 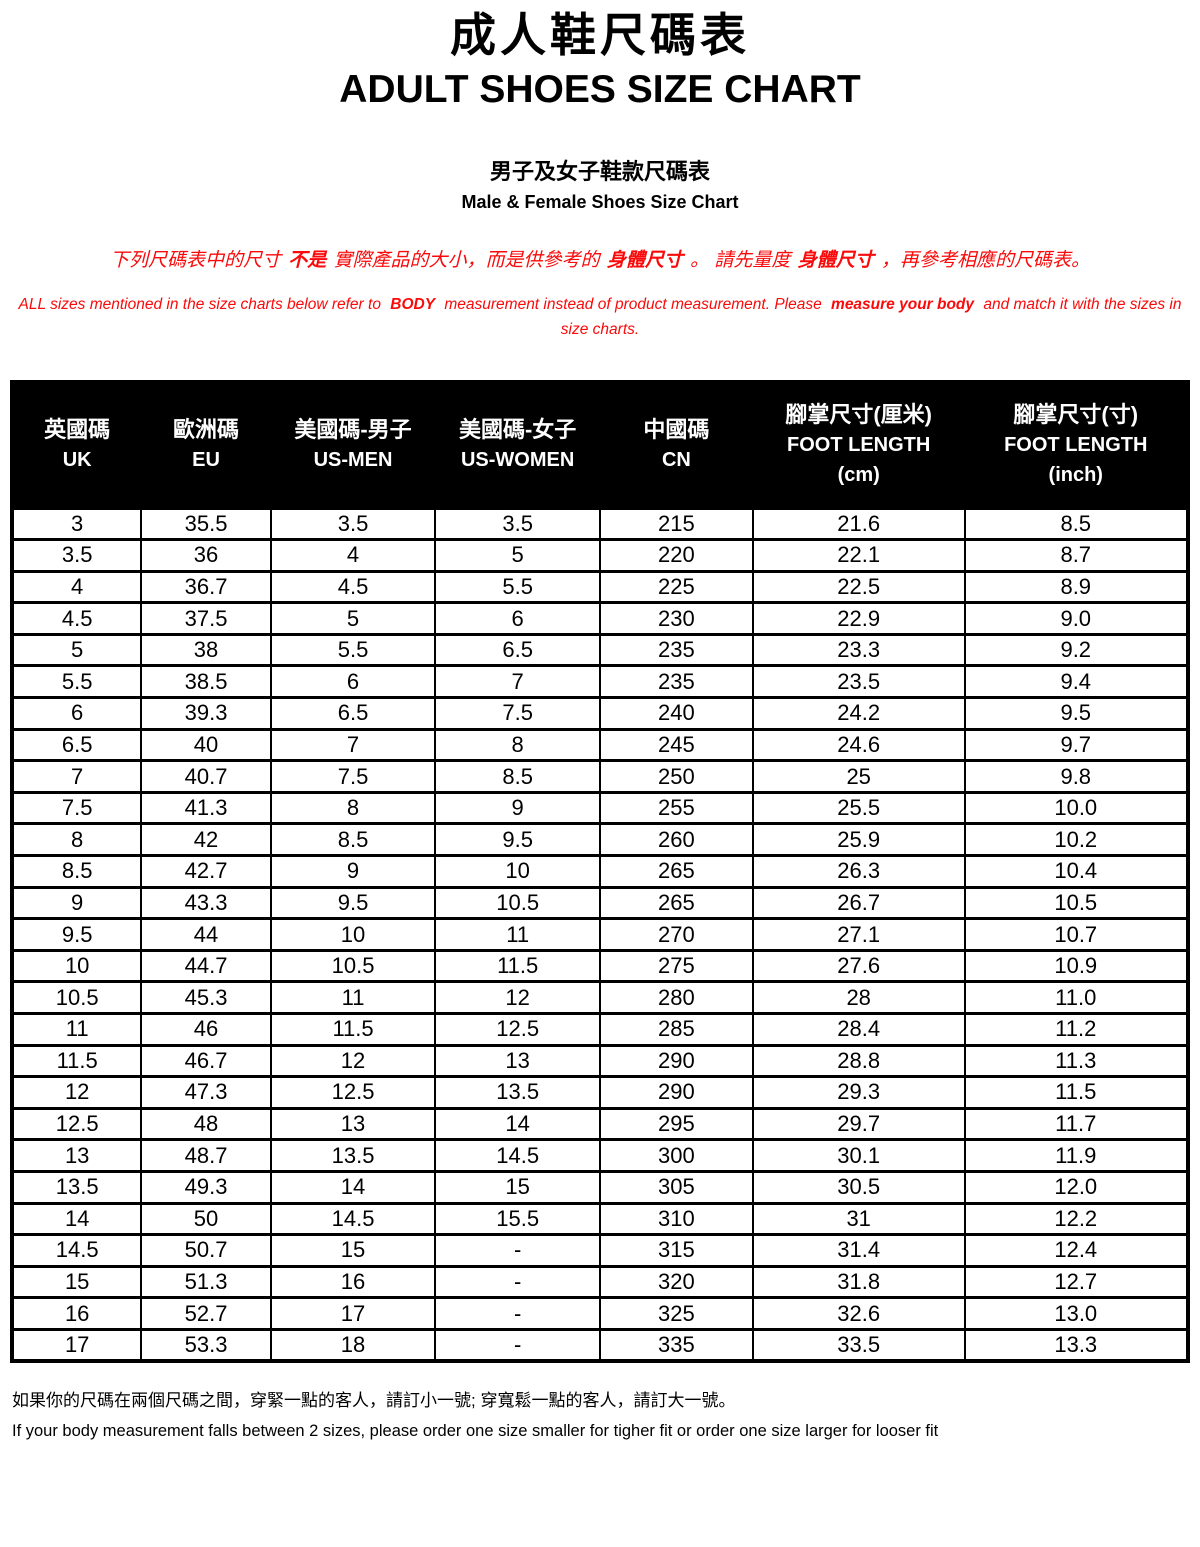 I want to click on size-cell: 9.5, so click(x=353, y=903).